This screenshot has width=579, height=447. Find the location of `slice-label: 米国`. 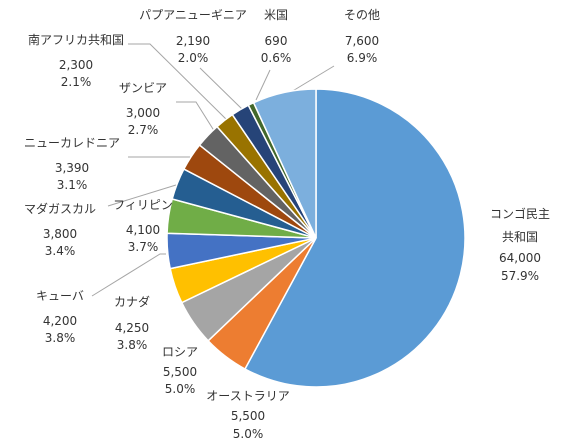

slice-label: 米国 is located at coordinates (276, 15).